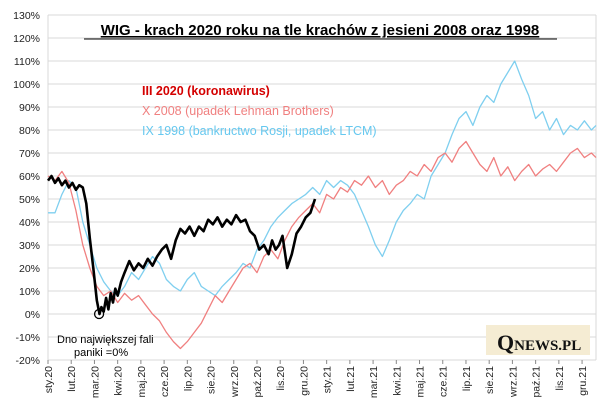  Describe the element at coordinates (188, 378) in the screenshot. I see `x-tick-label: lip.20` at that location.